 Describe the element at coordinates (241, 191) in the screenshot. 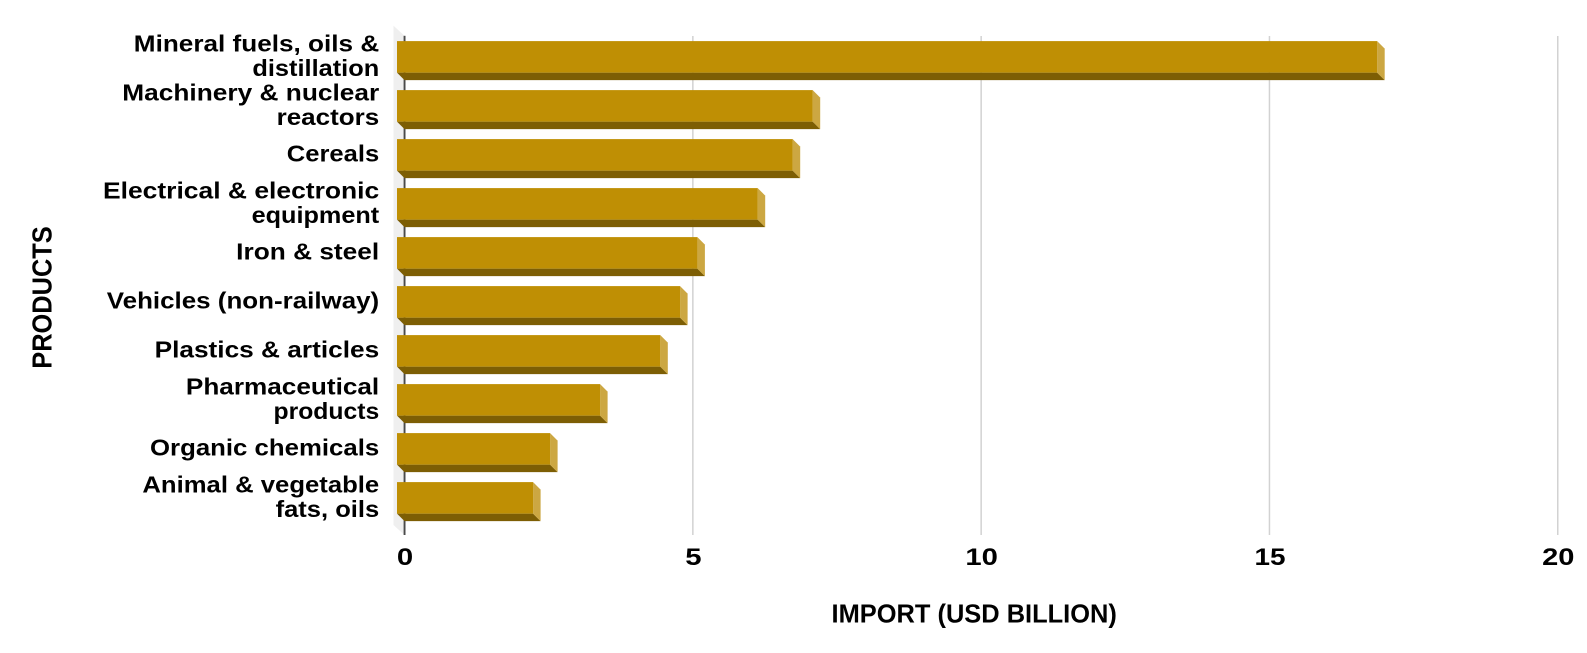

I see `svg-text: Electrical & electronic` at that location.